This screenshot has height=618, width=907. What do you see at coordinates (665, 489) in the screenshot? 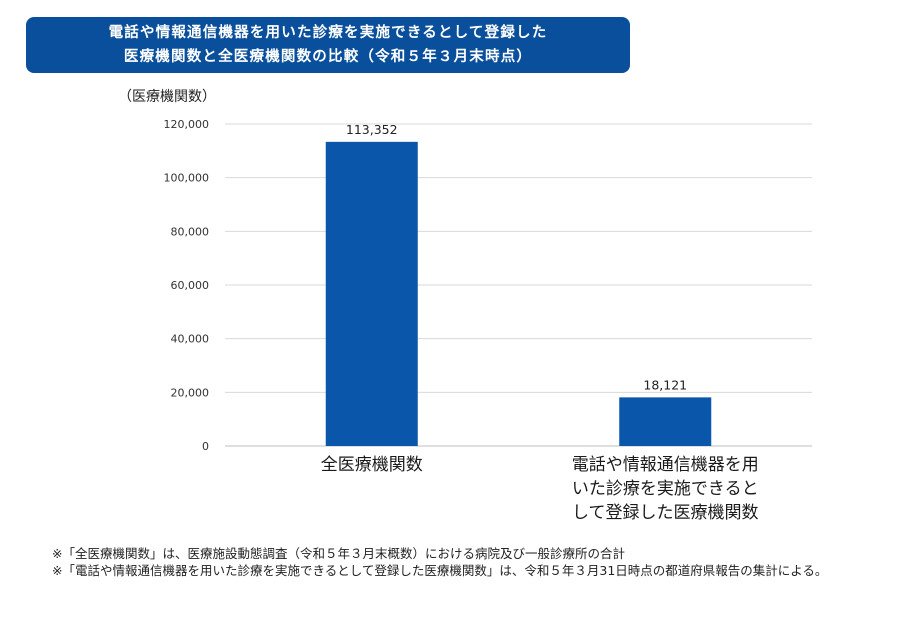
I see `category-label: いた診療を実施できると` at bounding box center [665, 489].